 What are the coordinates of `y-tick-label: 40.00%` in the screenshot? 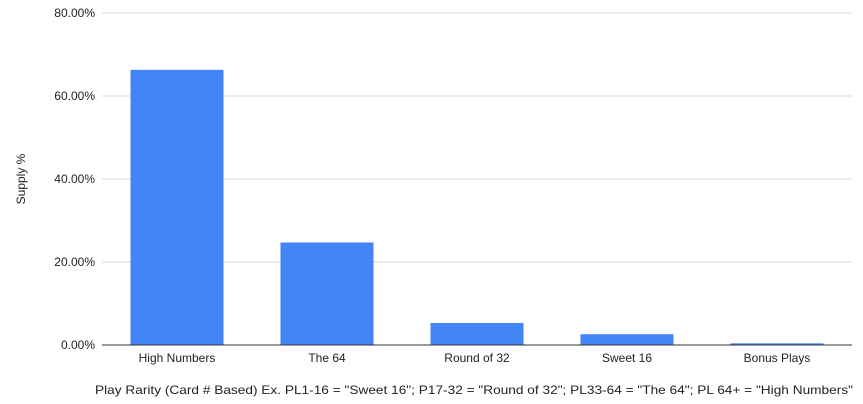 It's located at (74, 179).